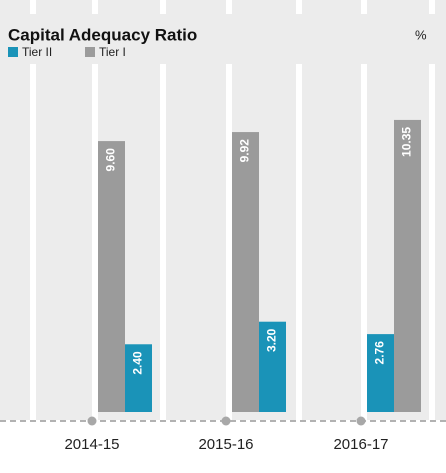 The image size is (446, 473). What do you see at coordinates (245, 151) in the screenshot?
I see `value-label: 9.92` at bounding box center [245, 151].